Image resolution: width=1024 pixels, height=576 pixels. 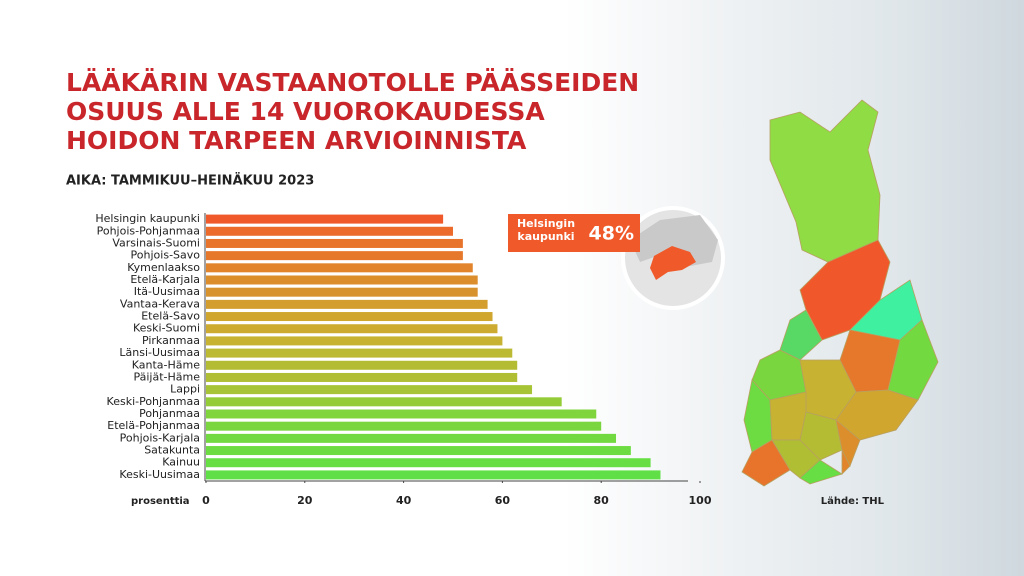 I want to click on subtitle: AIKA: TAMMIKUU–HEINÄKUU 2023, so click(x=190, y=181).